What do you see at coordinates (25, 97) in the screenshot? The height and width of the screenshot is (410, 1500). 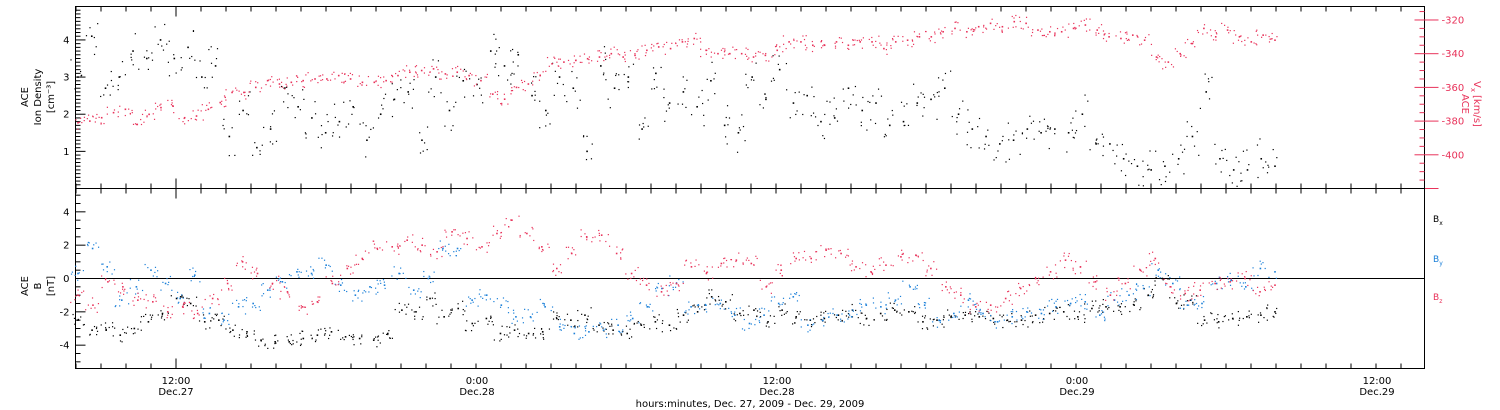 I see `top-ylabel-line1: ACE` at bounding box center [25, 97].